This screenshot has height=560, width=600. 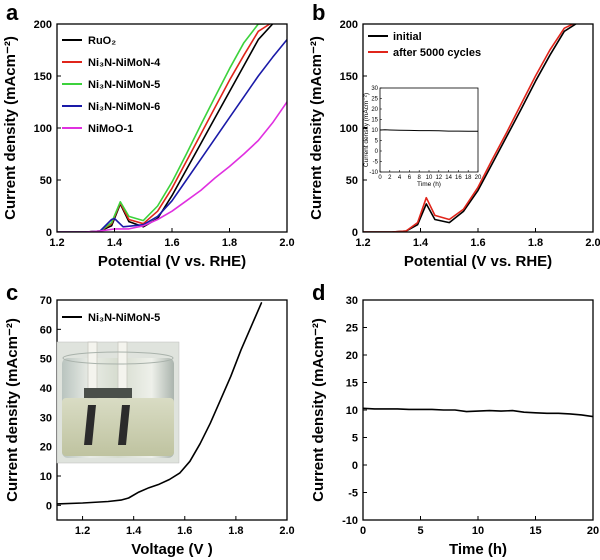 What do you see at coordinates (468, 178) in the screenshot?
I see `inset-x-tick-label: 18` at bounding box center [468, 178].